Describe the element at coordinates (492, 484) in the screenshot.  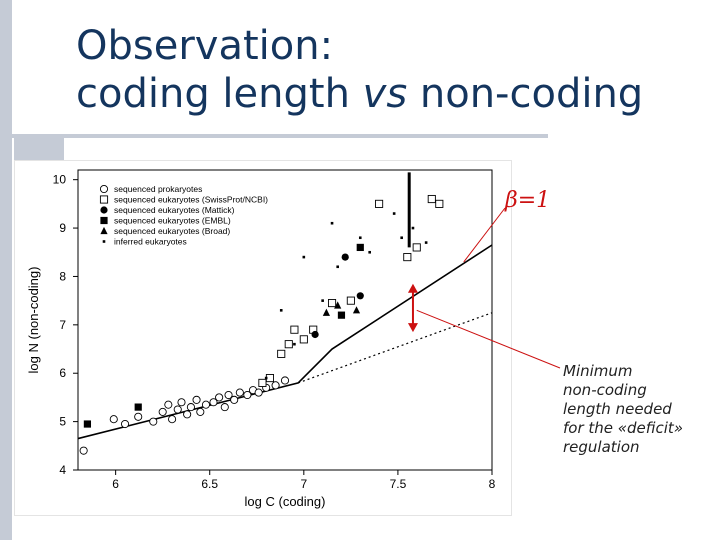
I see `x-tick-label: 8` at that location.